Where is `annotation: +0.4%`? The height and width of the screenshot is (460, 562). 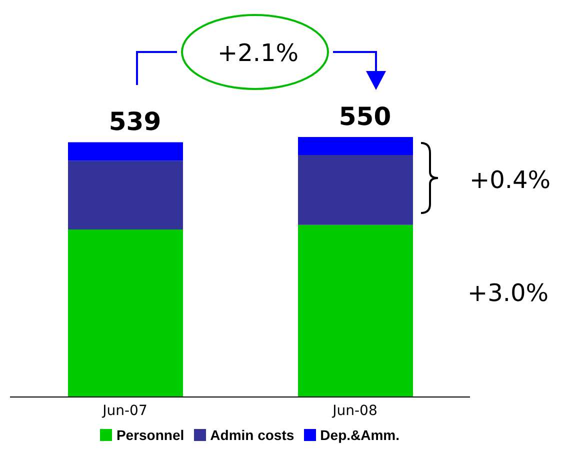 annotation: +0.4% is located at coordinates (510, 180).